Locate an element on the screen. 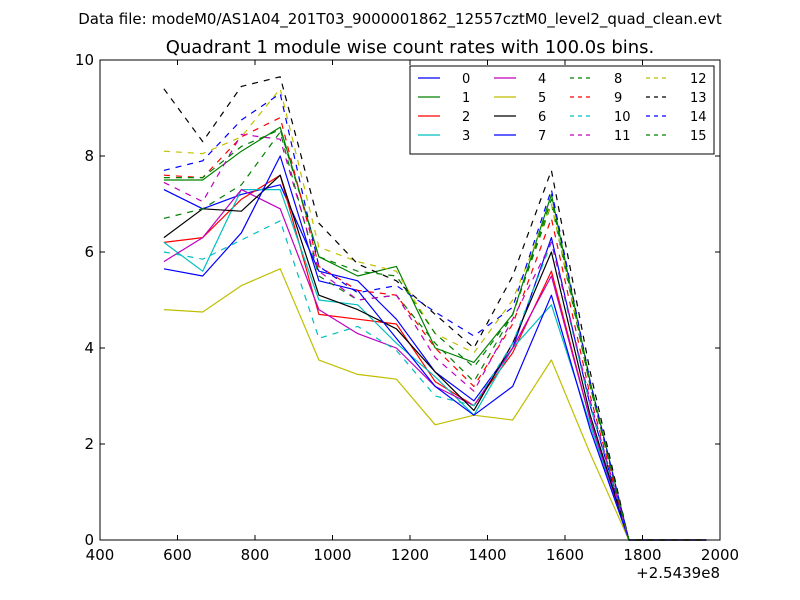 The height and width of the screenshot is (600, 800). x-tick-label: 1400 is located at coordinates (487, 555).